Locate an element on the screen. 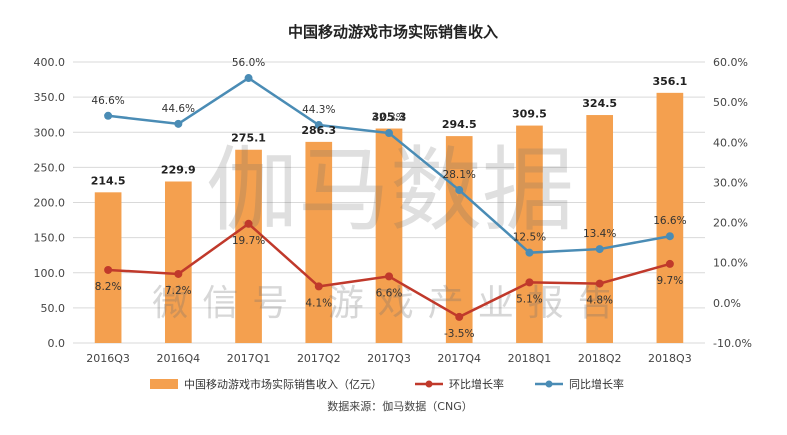  left-axis-tick-label: 250.0 is located at coordinates (50, 167).